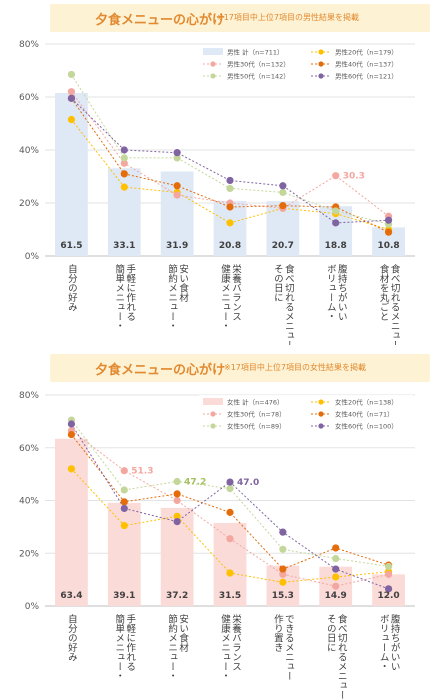 This screenshot has height=700, width=433. Describe the element at coordinates (255, 402) in the screenshot. I see `legend-label: 女性 計（n=476）` at that location.